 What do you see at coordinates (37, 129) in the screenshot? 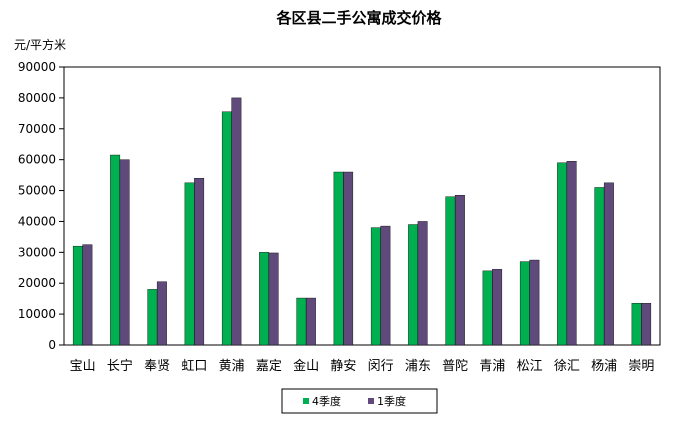
I see `y-tick-label: 70000` at bounding box center [37, 129].